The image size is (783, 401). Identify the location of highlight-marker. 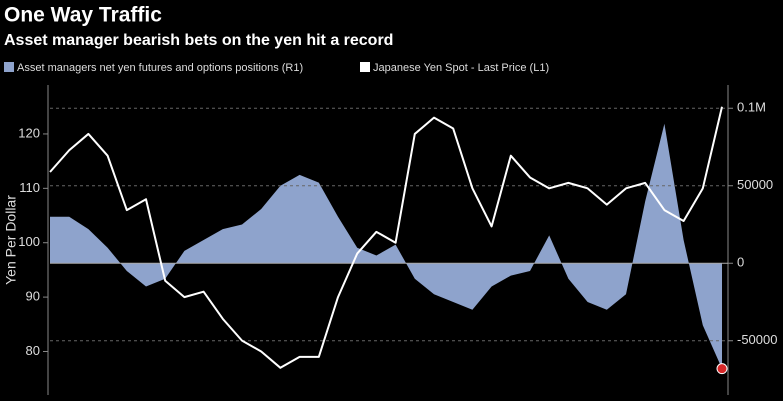
(722, 369).